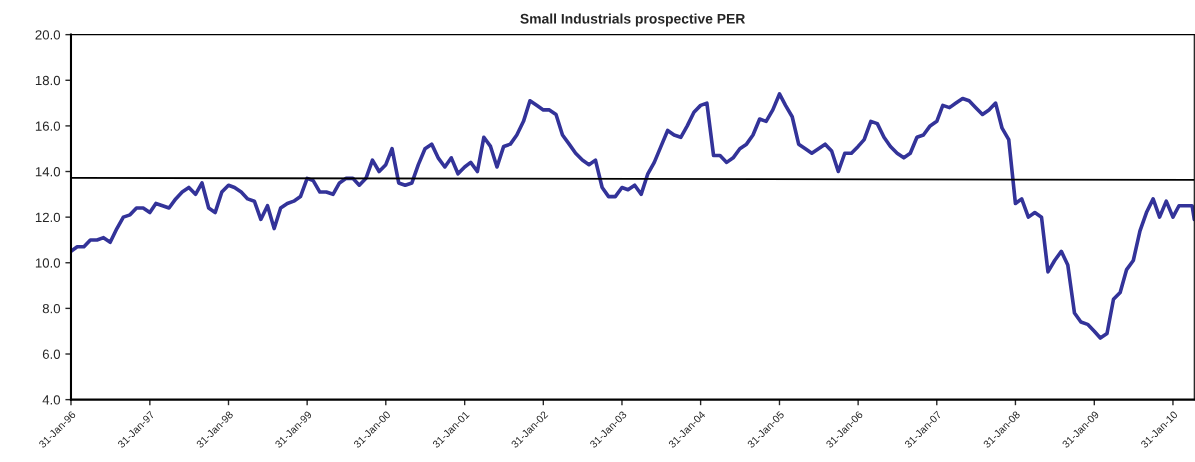  What do you see at coordinates (48, 80) in the screenshot?
I see `y-tick-label: 18.0` at bounding box center [48, 80].